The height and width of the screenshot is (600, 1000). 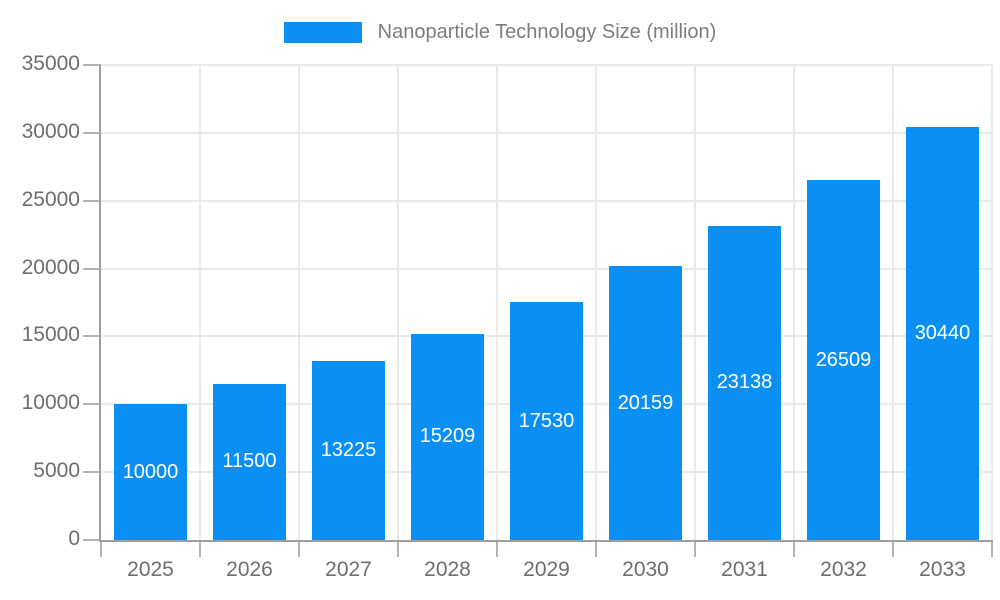 What do you see at coordinates (50, 63) in the screenshot?
I see `y-axis-label: 35000` at bounding box center [50, 63].